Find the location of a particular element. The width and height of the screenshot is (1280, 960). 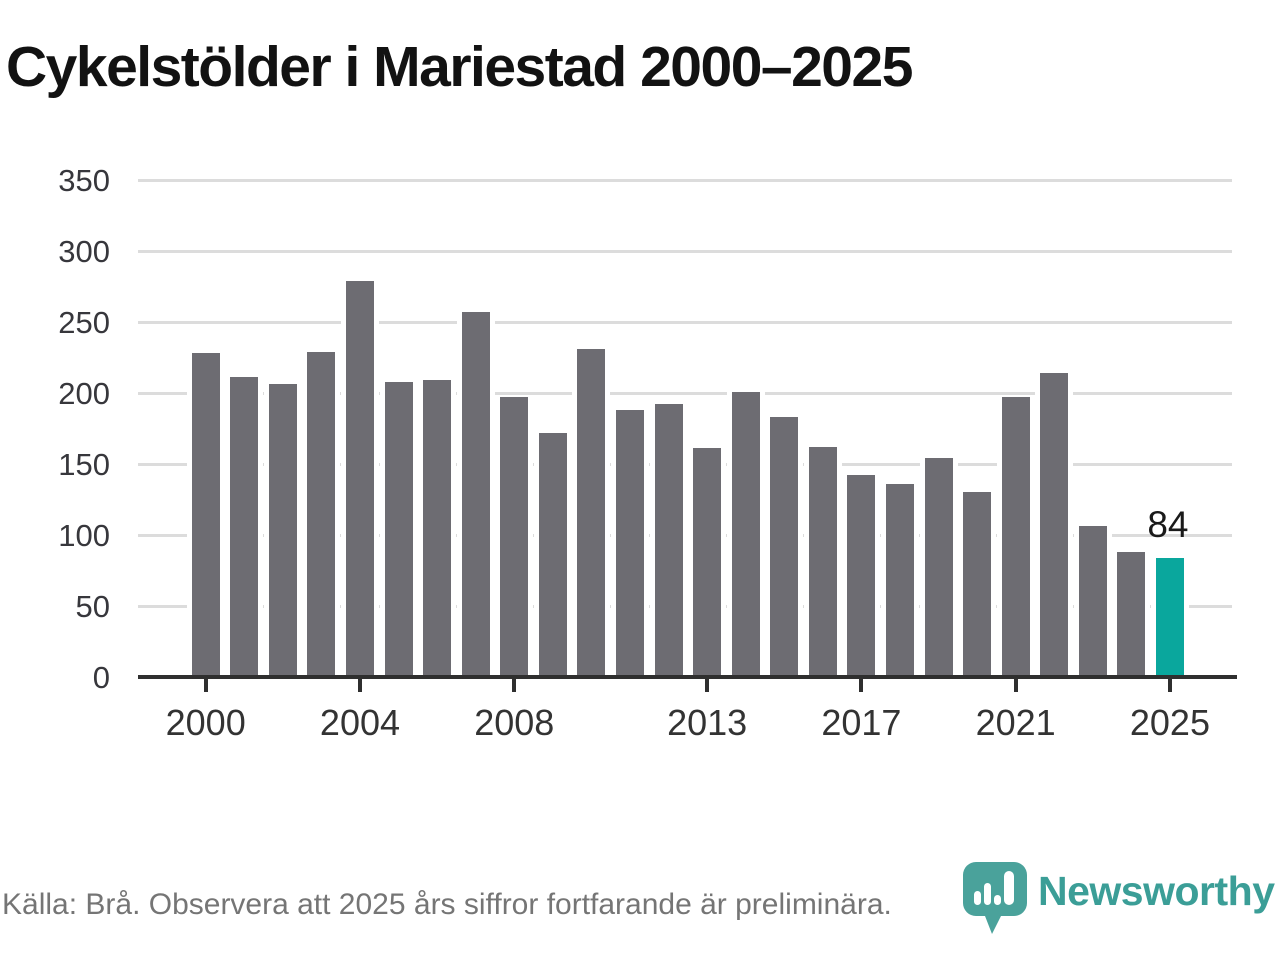

bar-2024 is located at coordinates (1131, 614).